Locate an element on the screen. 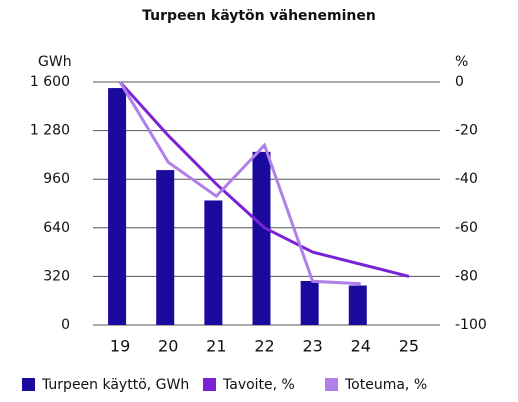  legend-label: Tavoite, % is located at coordinates (258, 385).